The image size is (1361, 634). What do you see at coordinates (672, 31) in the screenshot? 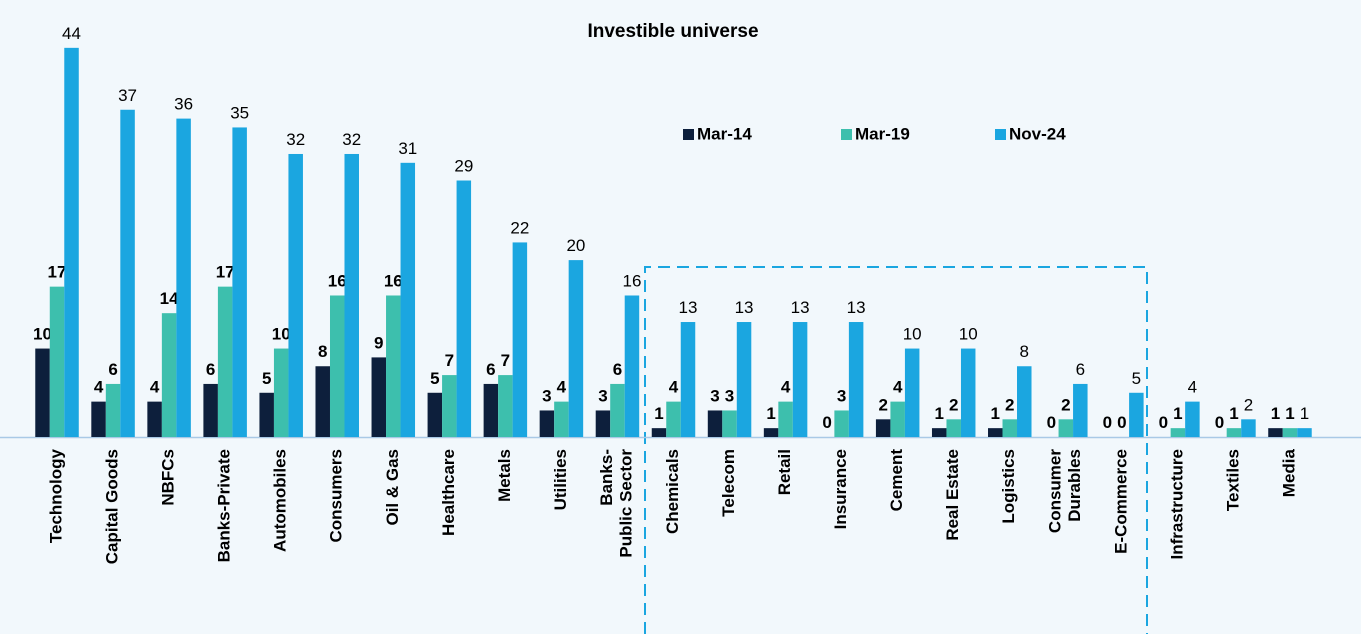
I see `chart-title: Investible universe` at bounding box center [672, 31].